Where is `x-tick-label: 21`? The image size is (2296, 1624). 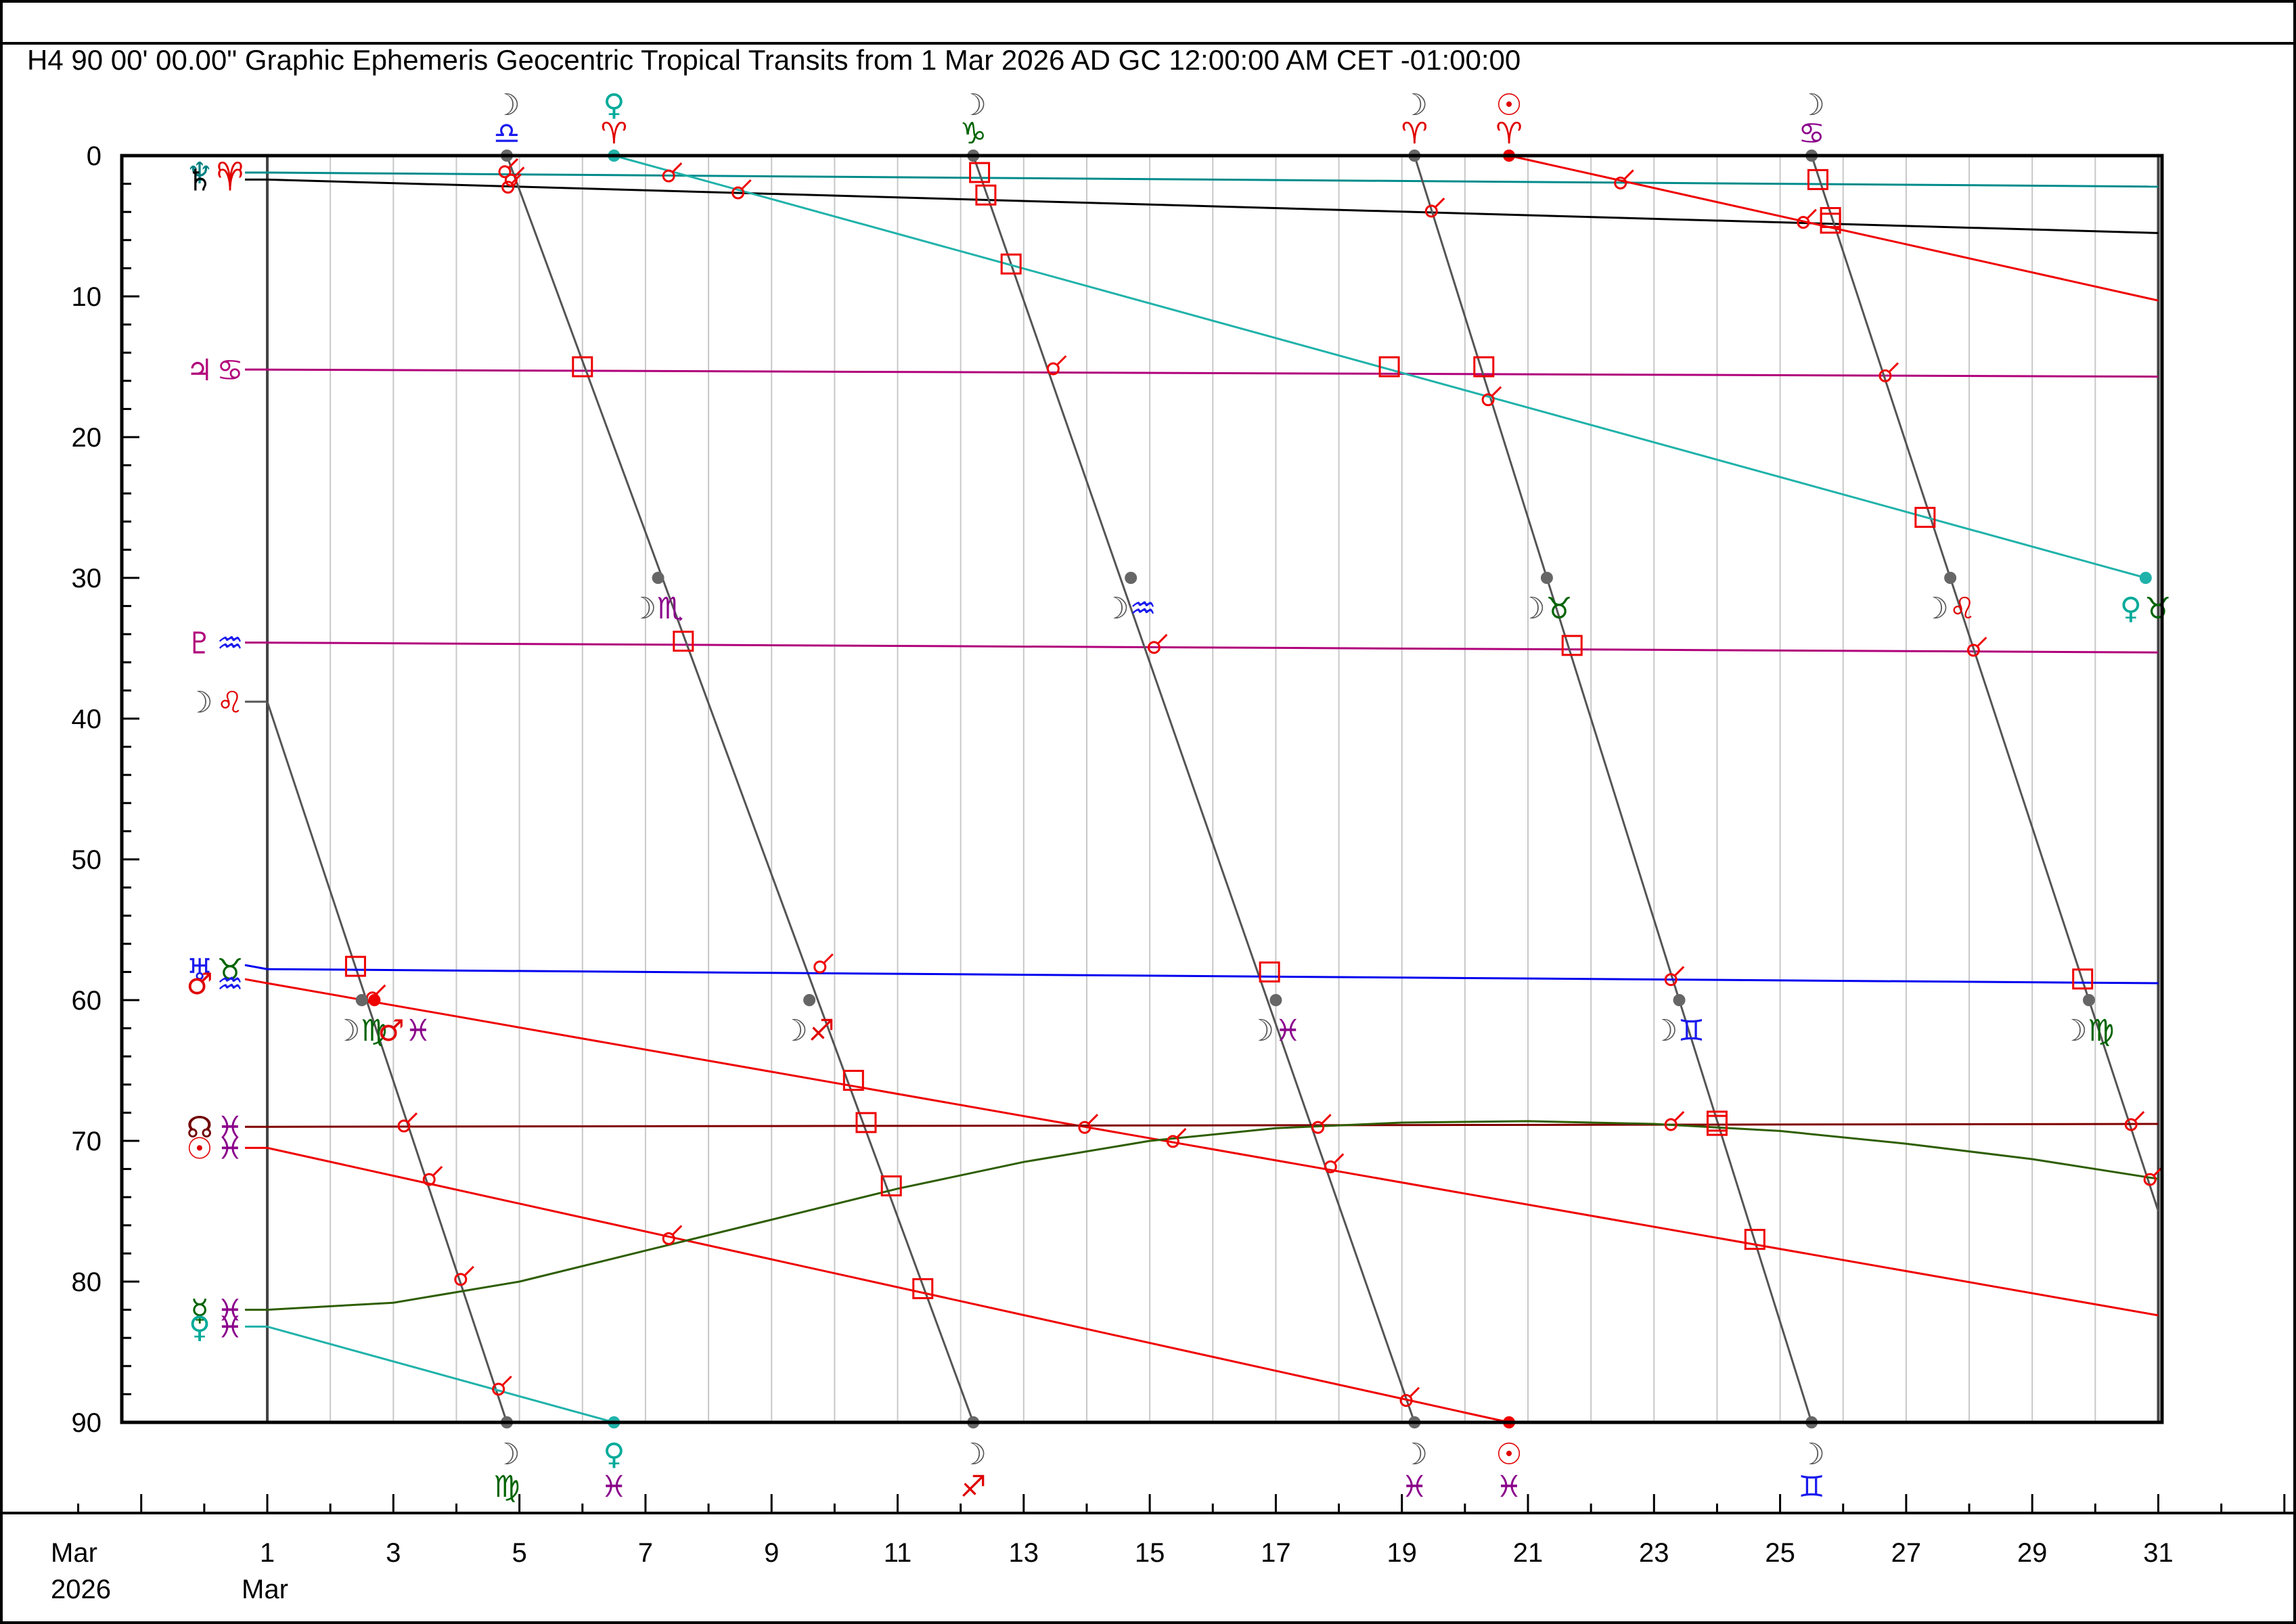 x-tick-label: 21 is located at coordinates (1528, 1553).